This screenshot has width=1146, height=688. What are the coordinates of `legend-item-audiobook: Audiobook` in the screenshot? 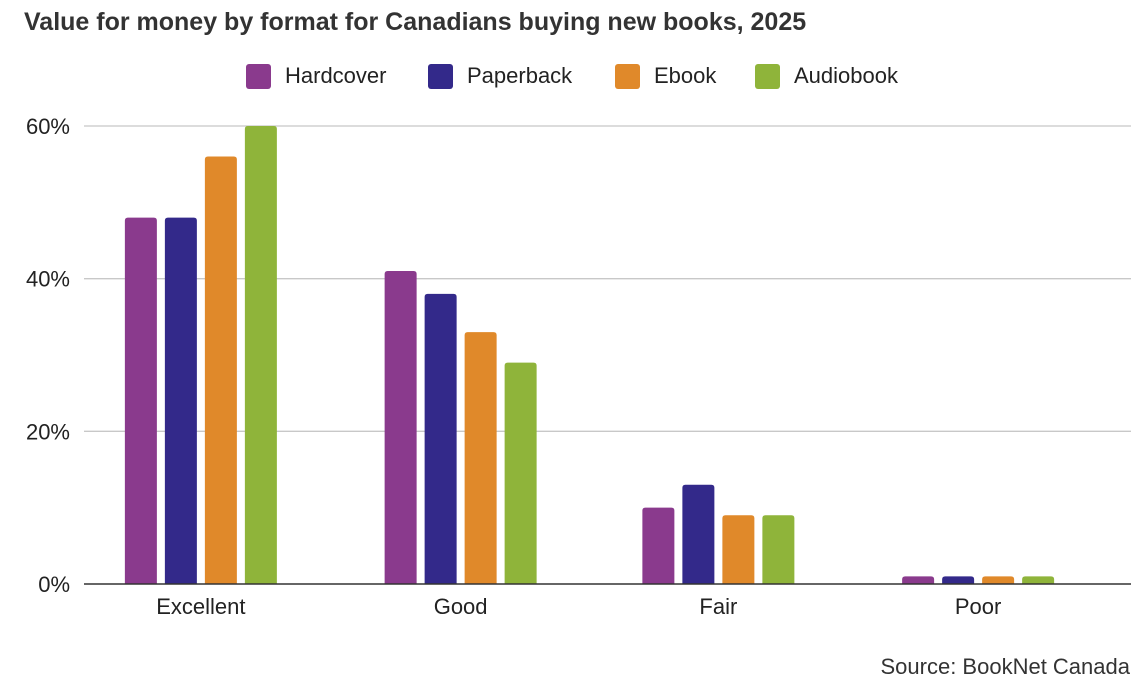 It's located at (826, 76).